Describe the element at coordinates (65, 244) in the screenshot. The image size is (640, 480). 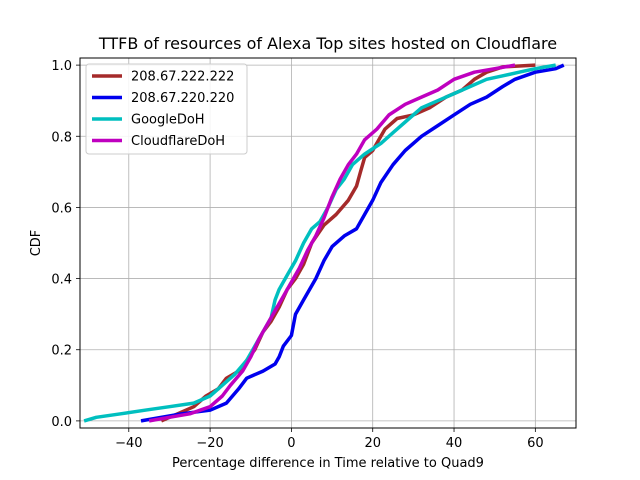
I see `y-axis-ticks: 0.0 0.2 0.4 0.6 0.8 1.0` at that location.